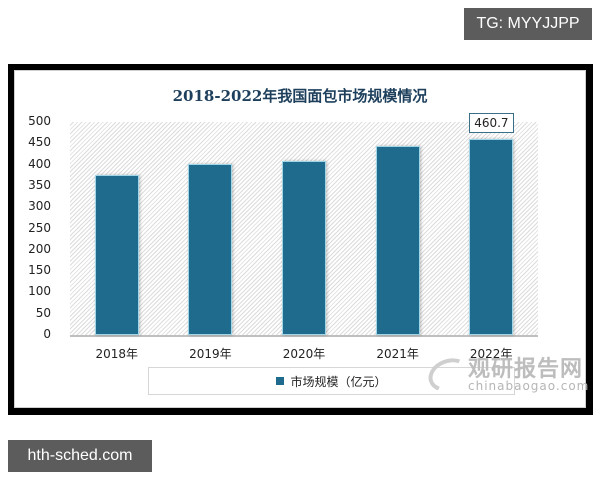  Describe the element at coordinates (449, 375) in the screenshot. I see `watermark-logo-icon` at that location.